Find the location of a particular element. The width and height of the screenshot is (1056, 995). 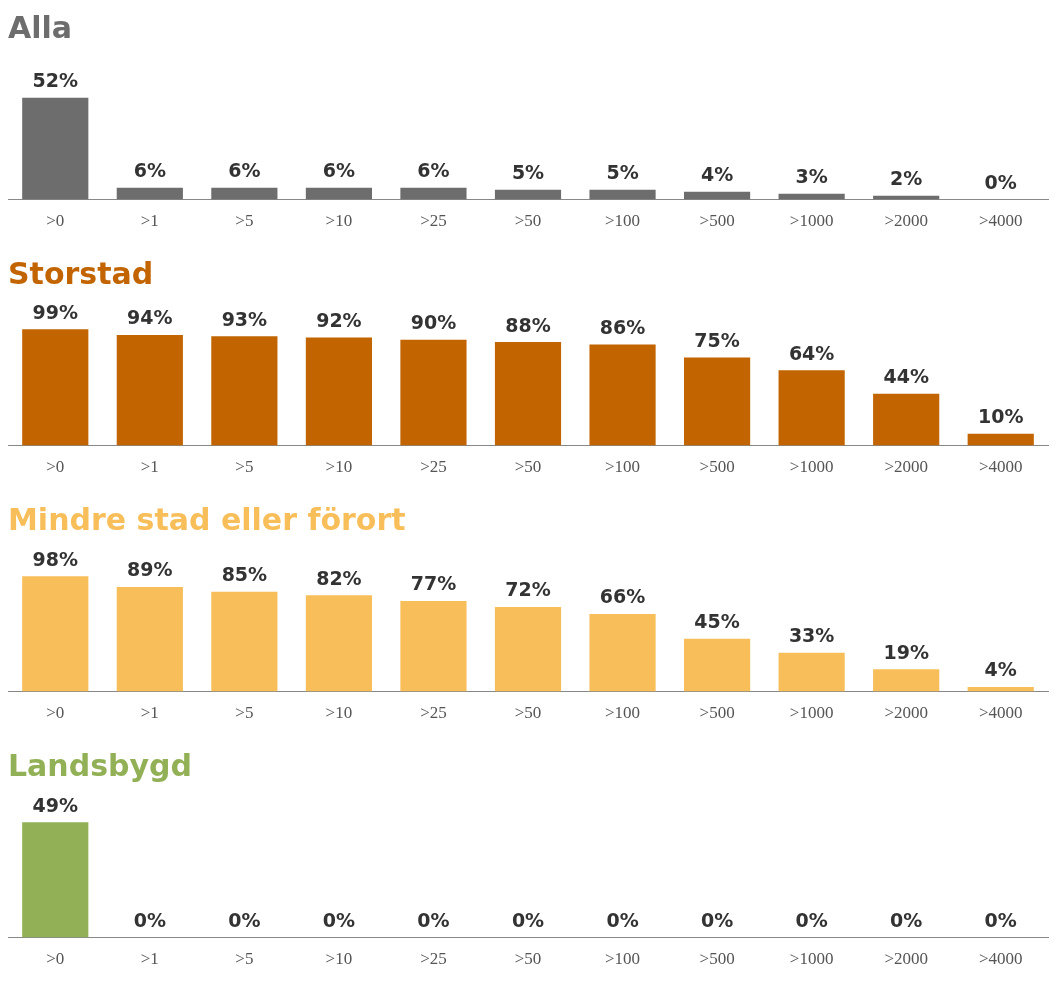

data-label: 2% is located at coordinates (906, 178).